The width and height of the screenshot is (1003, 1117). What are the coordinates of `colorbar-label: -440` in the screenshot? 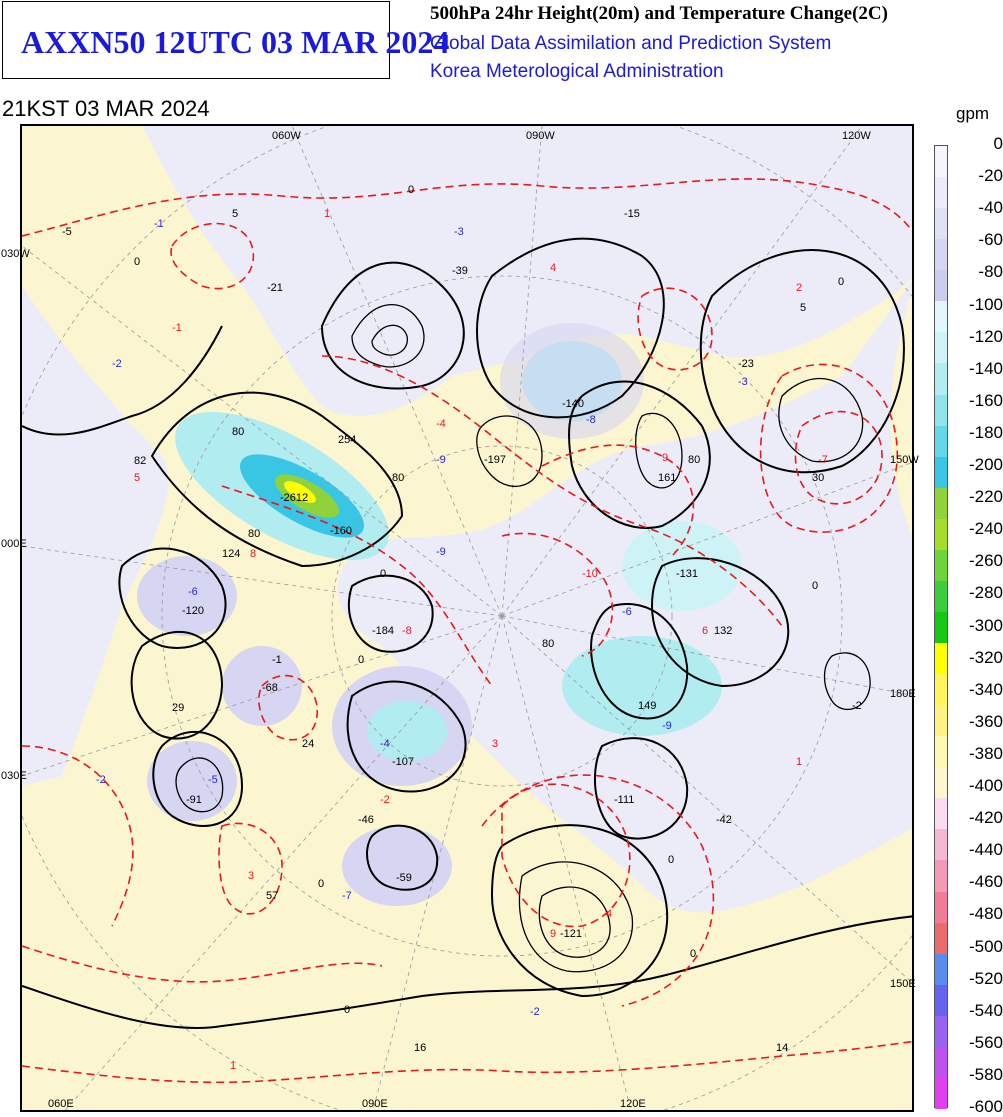 It's located at (985, 850).